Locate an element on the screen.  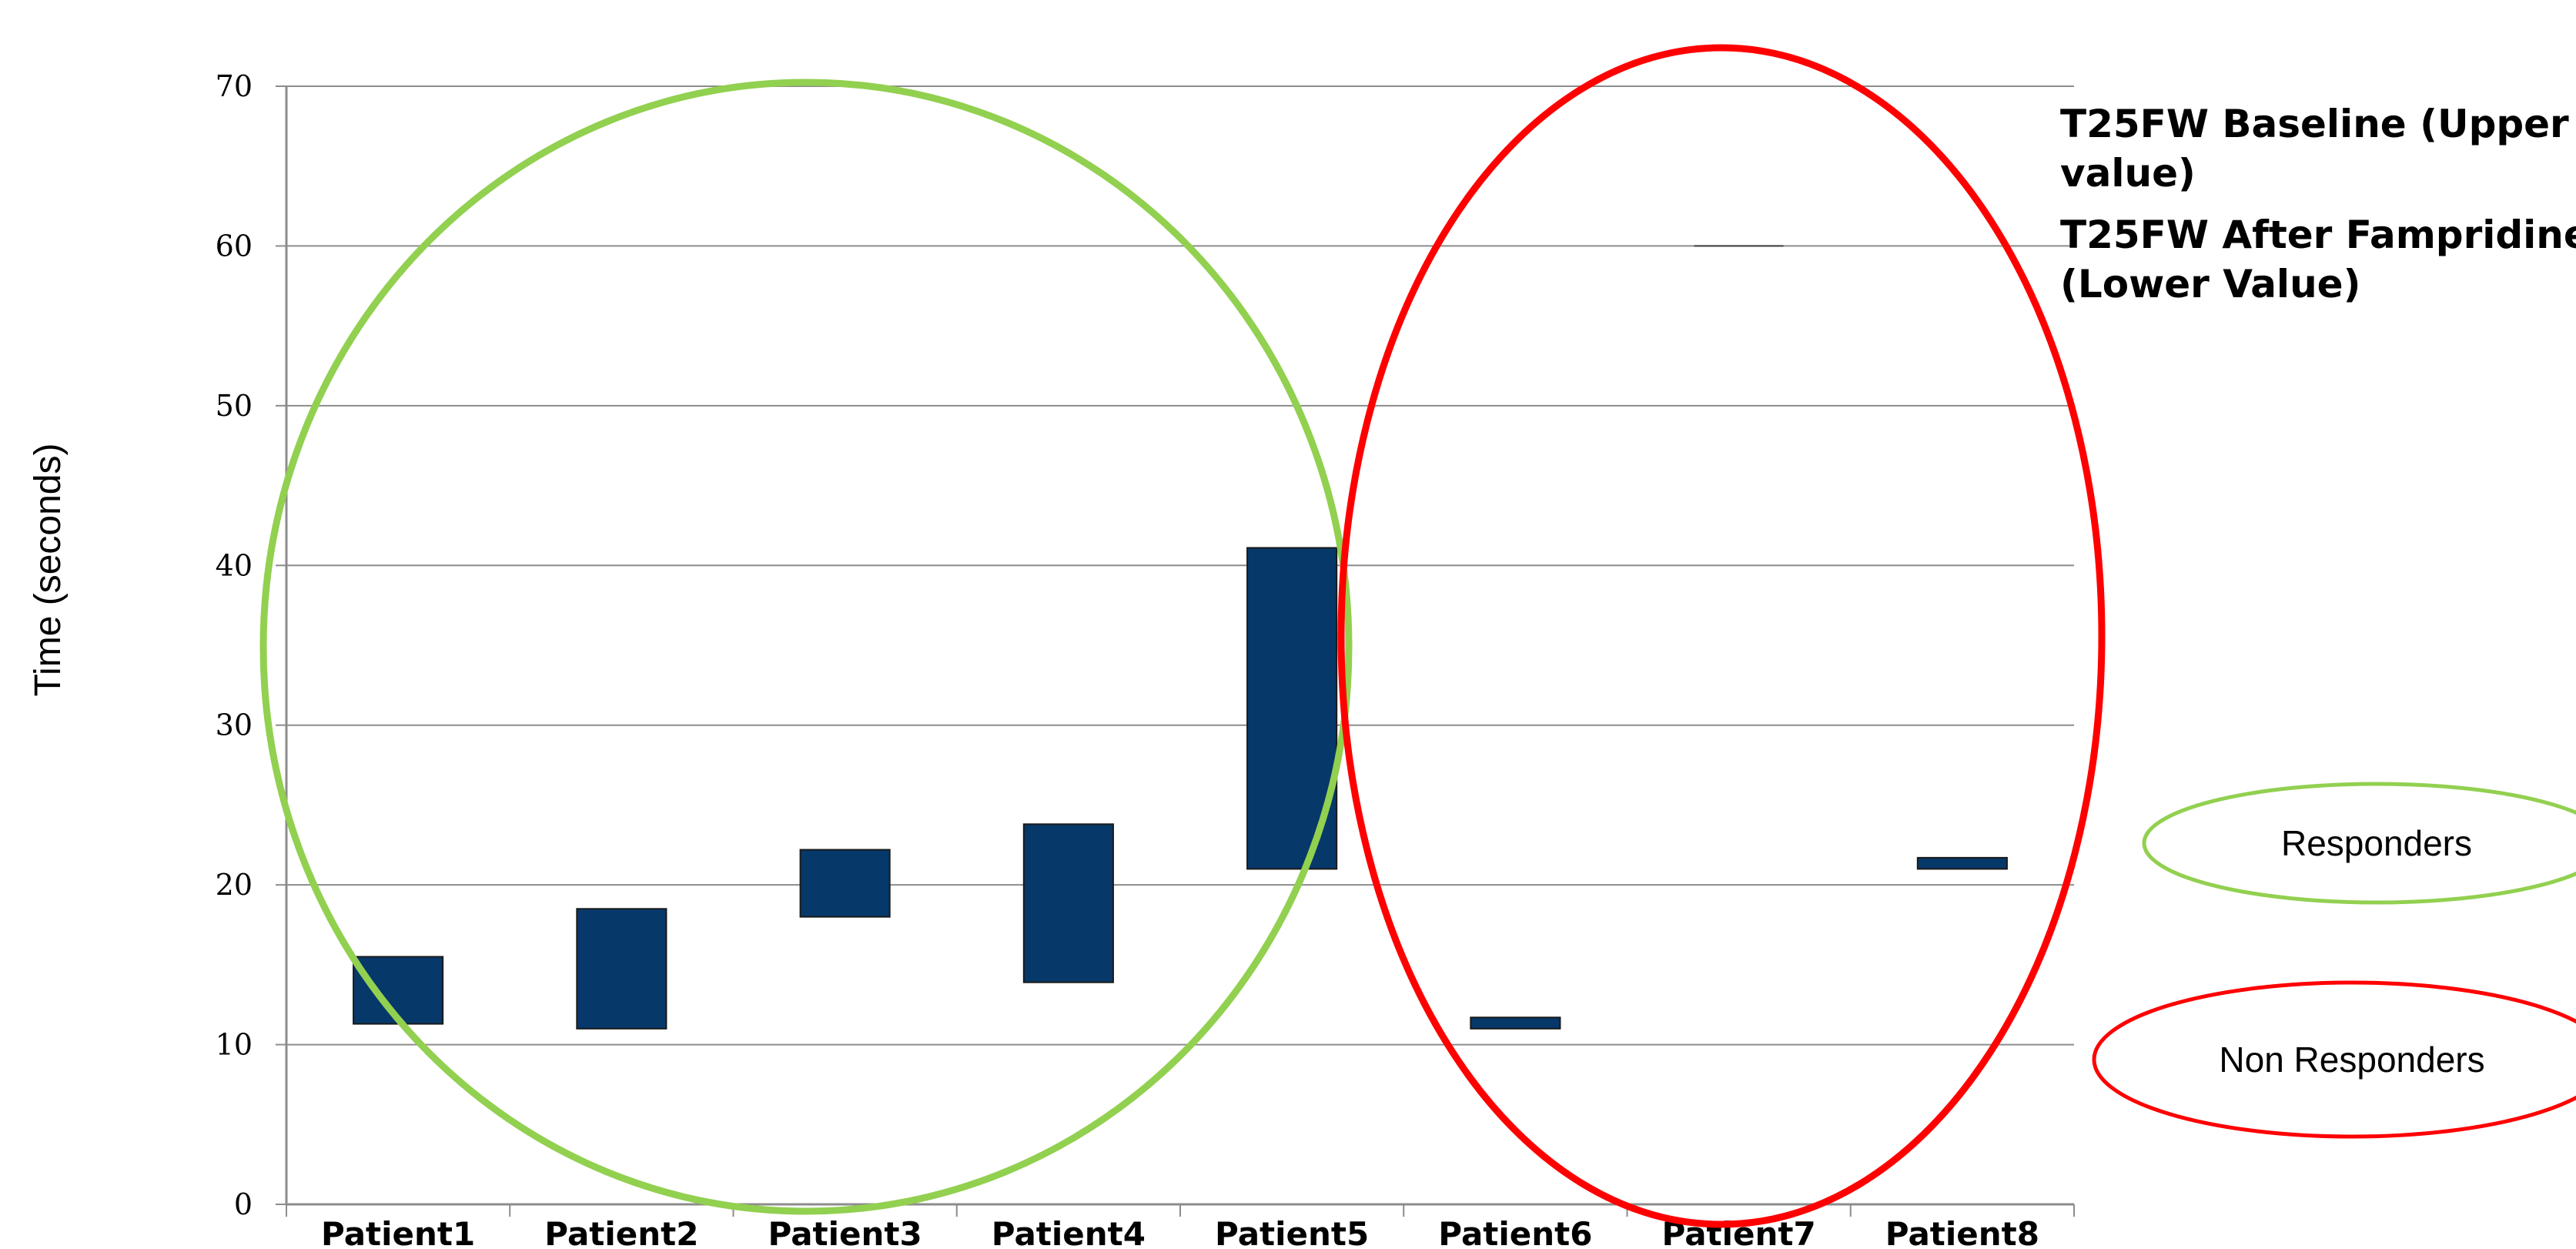
x-tick-label: Patient6 is located at coordinates (1515, 1232).